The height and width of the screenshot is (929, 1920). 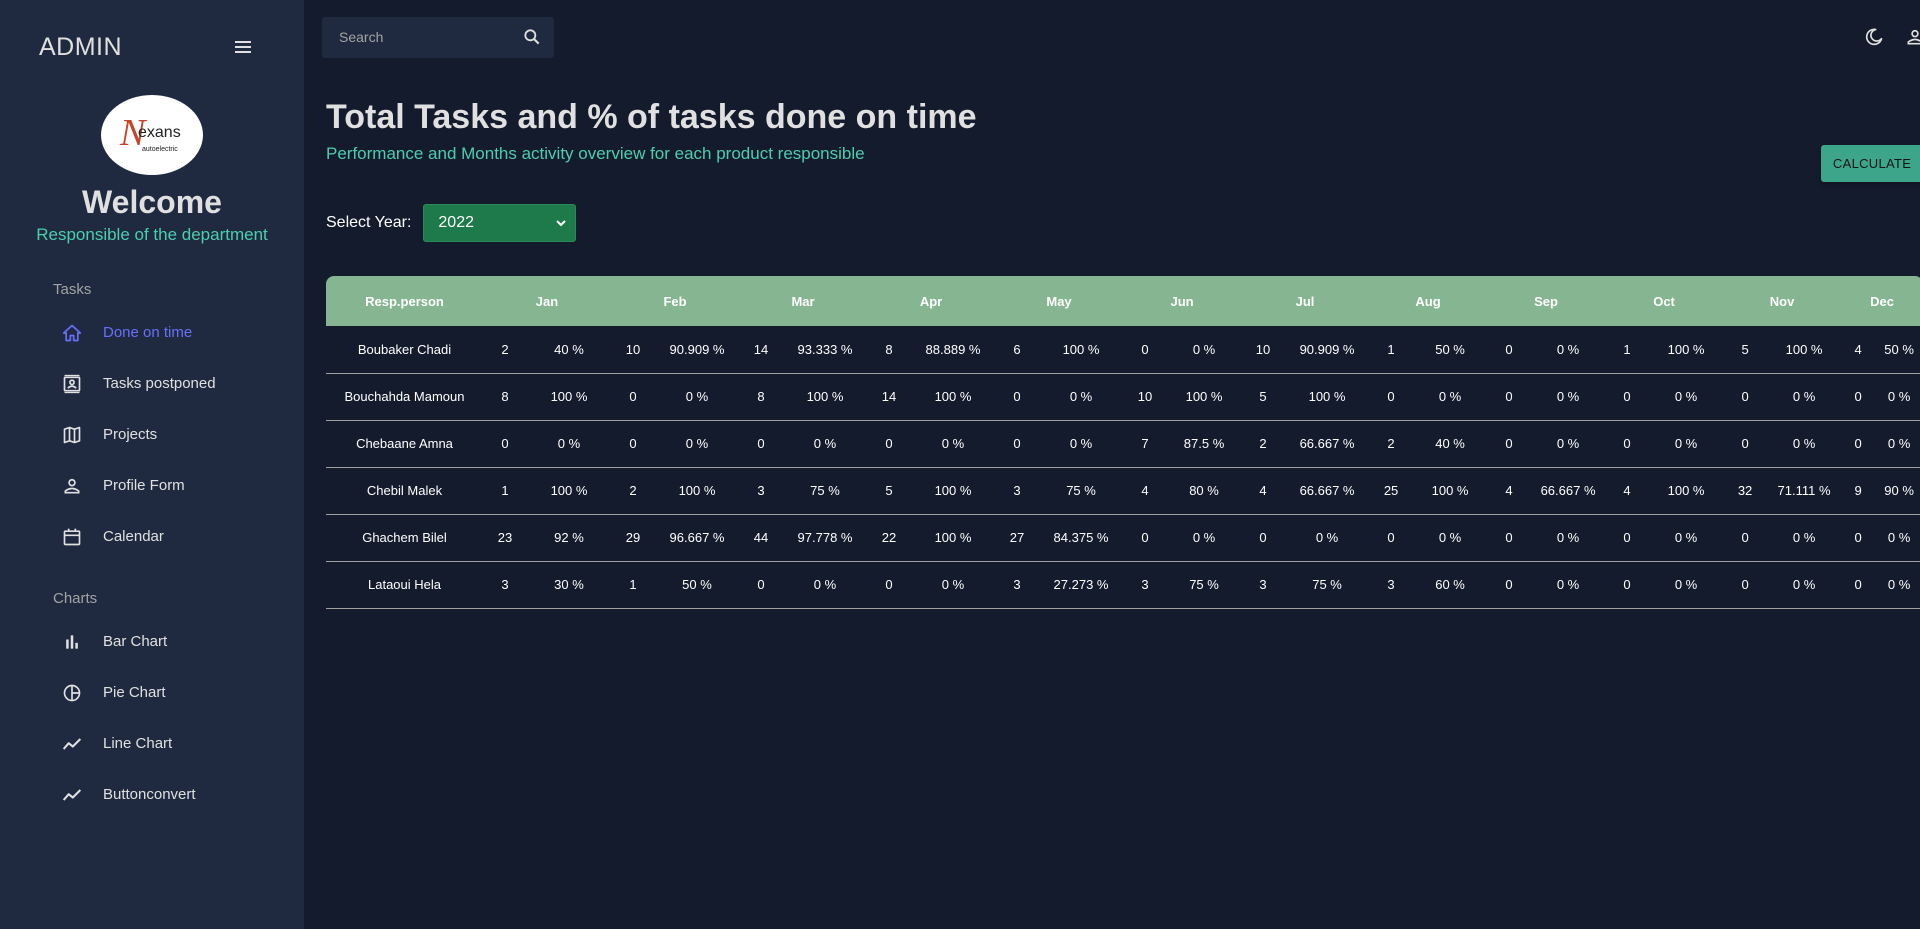 I want to click on sidebar-item-calendar: Calendar, so click(x=152, y=536).